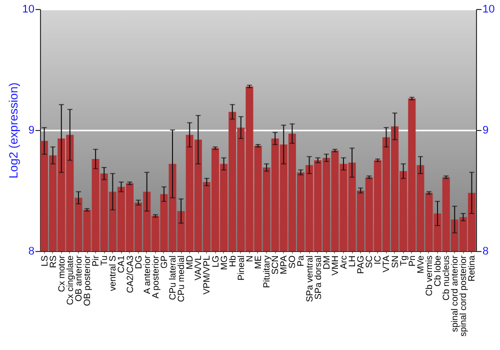 Image resolution: width=500 pixels, height=350 pixels. I want to click on y2-tick-label: 10, so click(488, 10).